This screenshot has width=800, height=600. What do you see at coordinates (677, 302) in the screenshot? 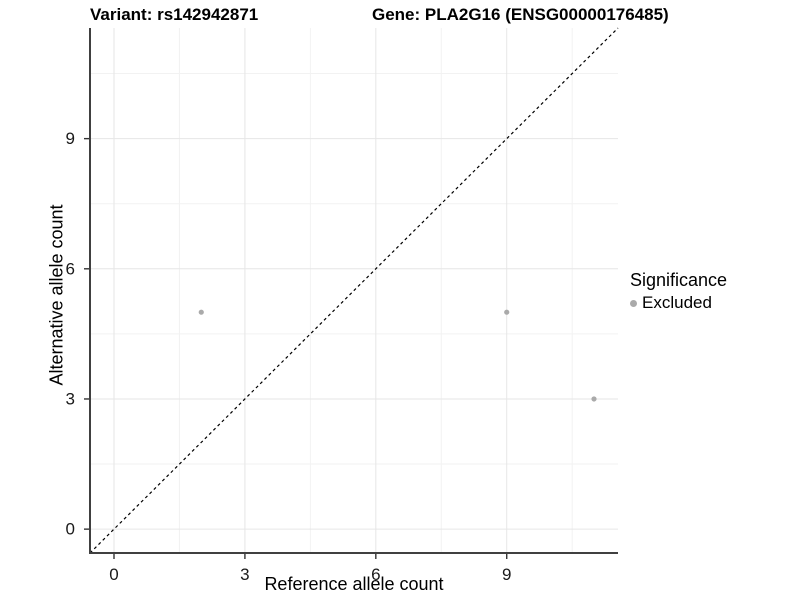
I see `legend-item-label: Excluded` at bounding box center [677, 302].